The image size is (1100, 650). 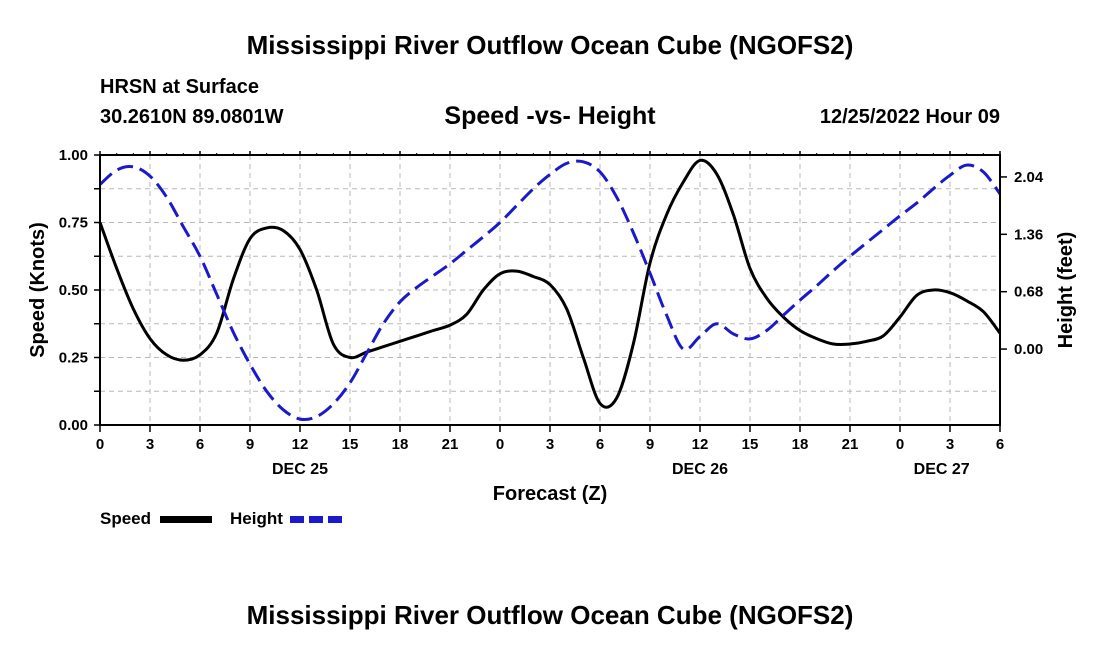 What do you see at coordinates (316, 519) in the screenshot?
I see `legend-height-swatch` at bounding box center [316, 519].